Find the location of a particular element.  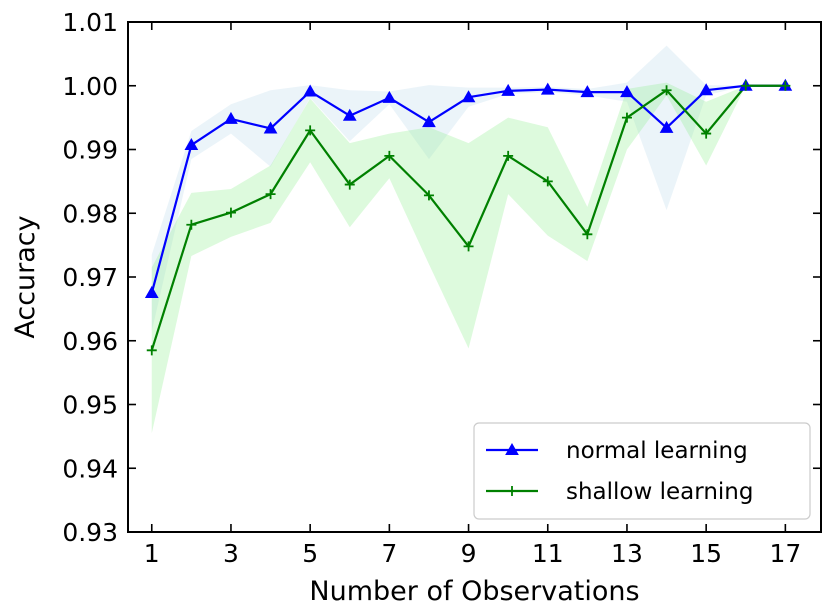

x-tick-labels: 1 3 5 7 9 11 13 15 17 is located at coordinates (472, 553).